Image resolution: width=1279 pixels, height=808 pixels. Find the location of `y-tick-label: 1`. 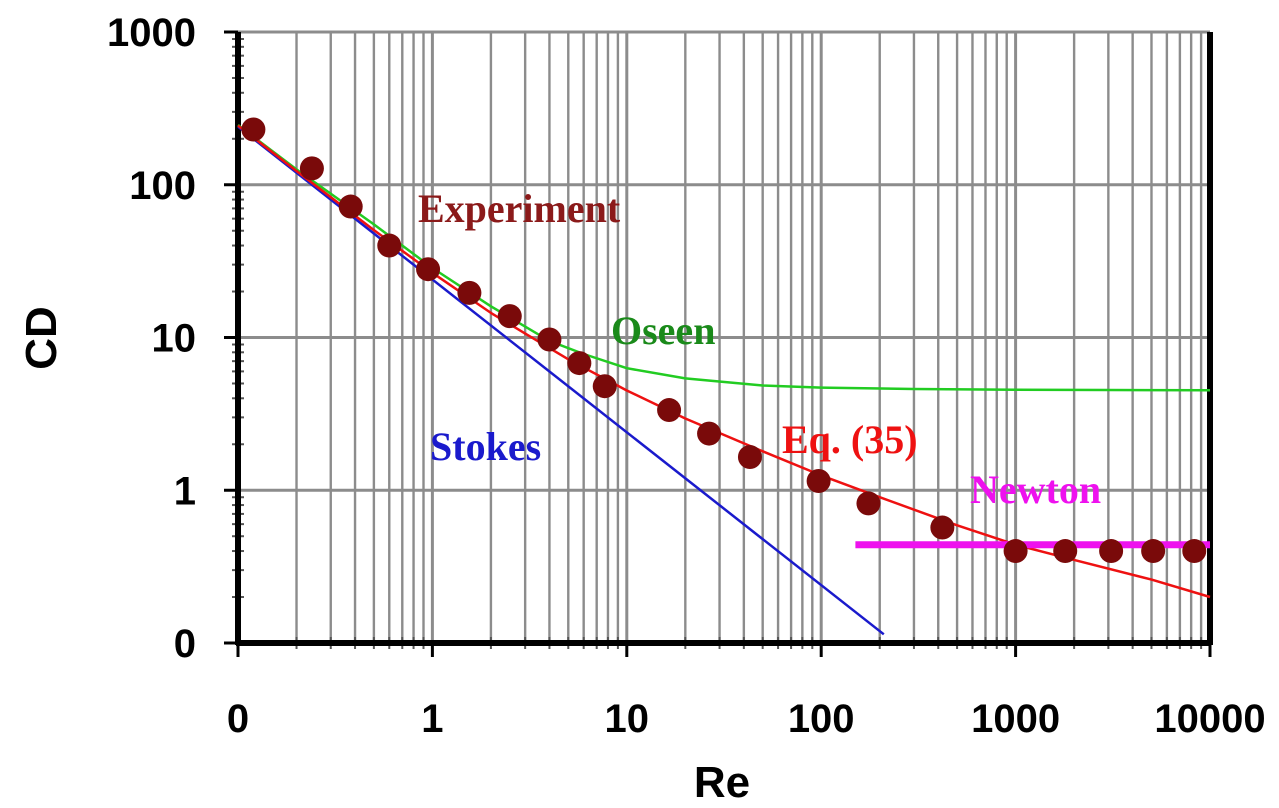

y-tick-label: 1 is located at coordinates (185, 491).